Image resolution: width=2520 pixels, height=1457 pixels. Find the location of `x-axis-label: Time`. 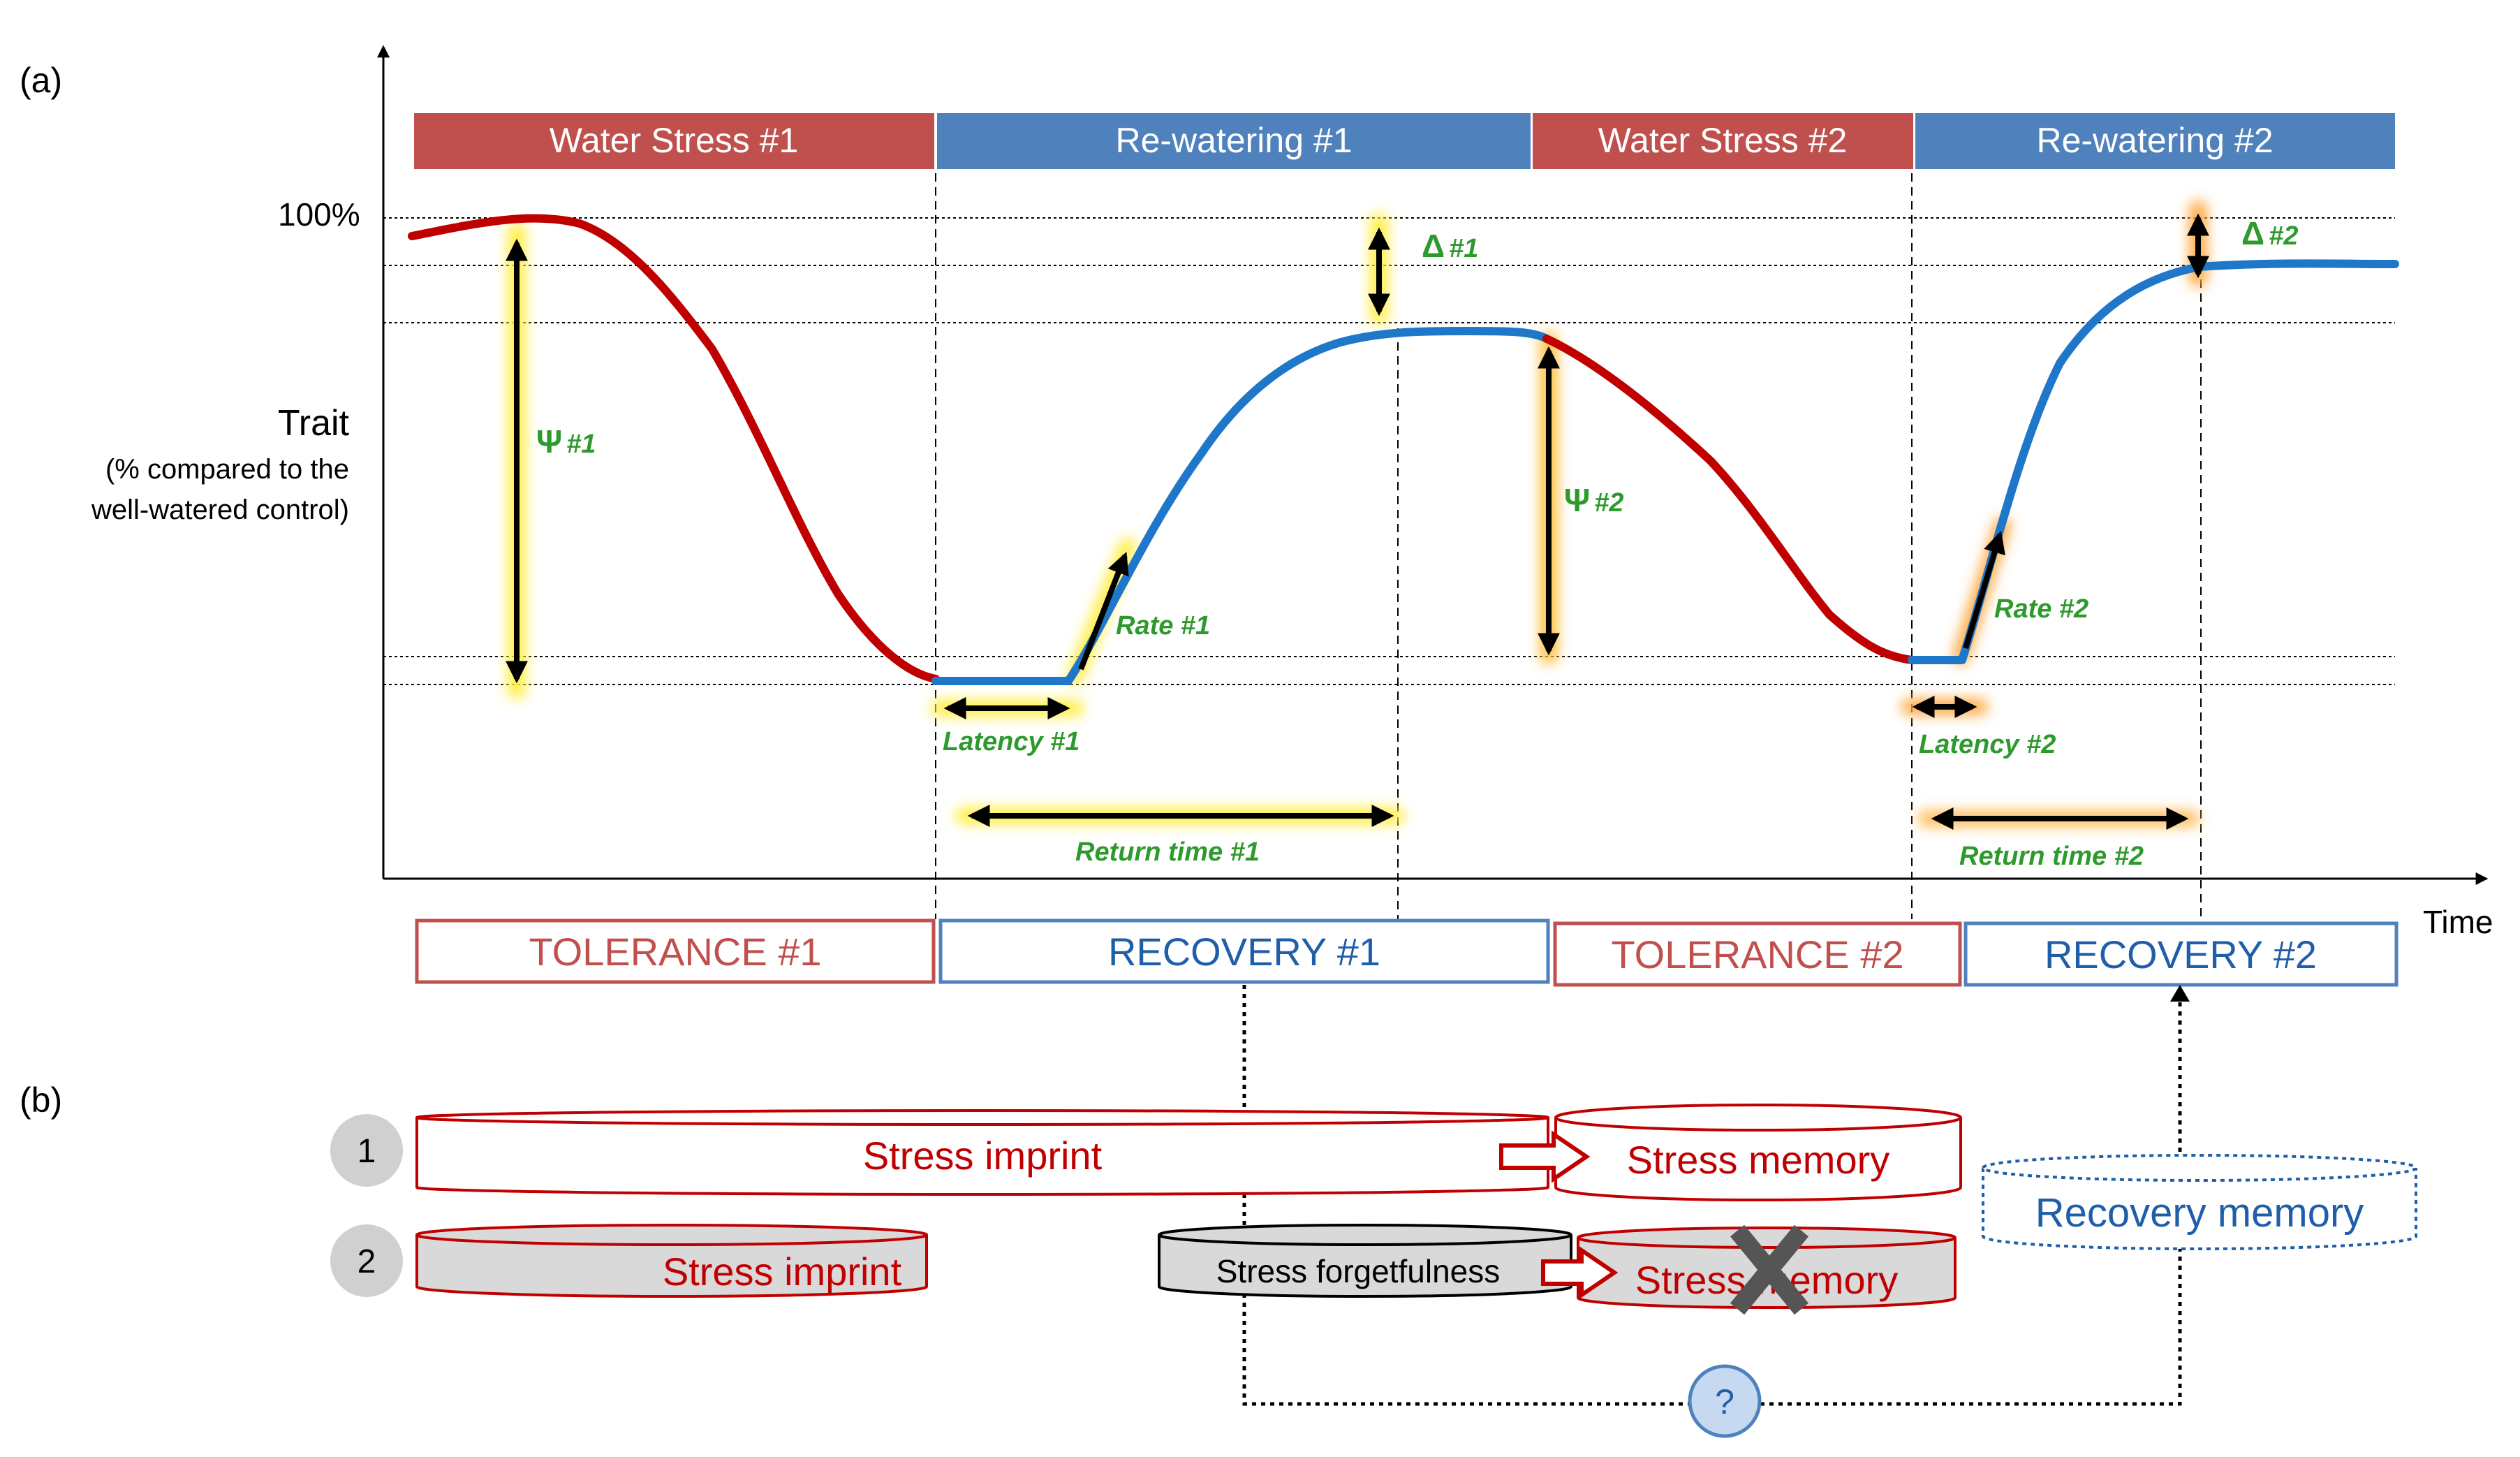

x-axis-label: Time is located at coordinates (2458, 922).